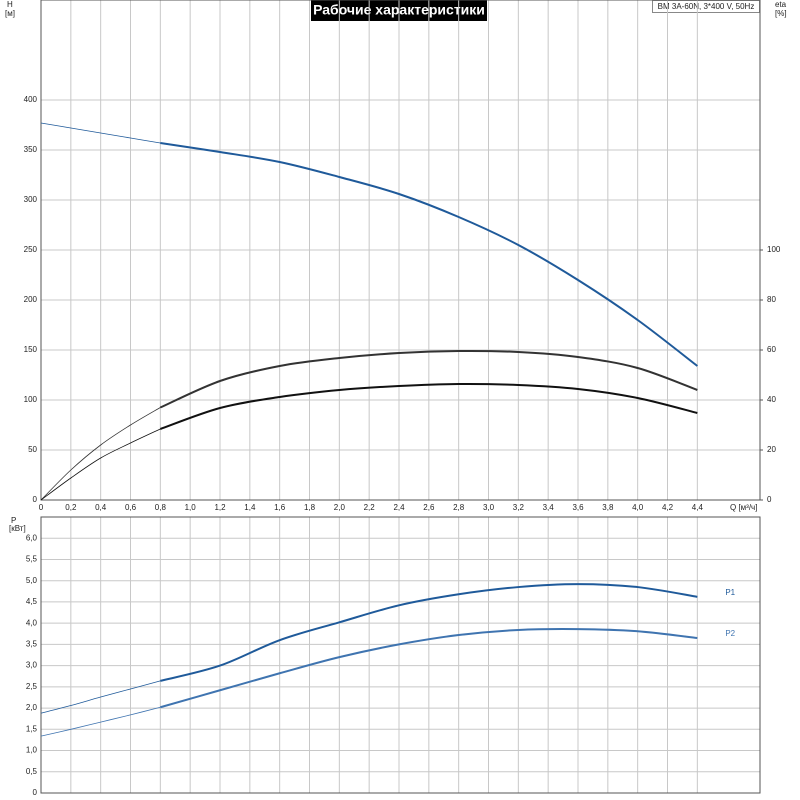 Image resolution: width=800 pixels, height=800 pixels. I want to click on y-label: P, so click(13, 520).